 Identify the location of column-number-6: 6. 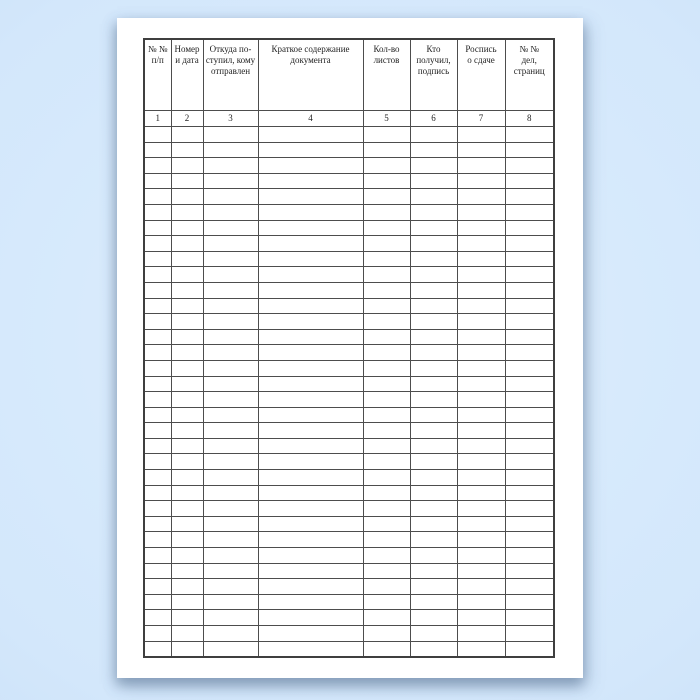
(433, 118).